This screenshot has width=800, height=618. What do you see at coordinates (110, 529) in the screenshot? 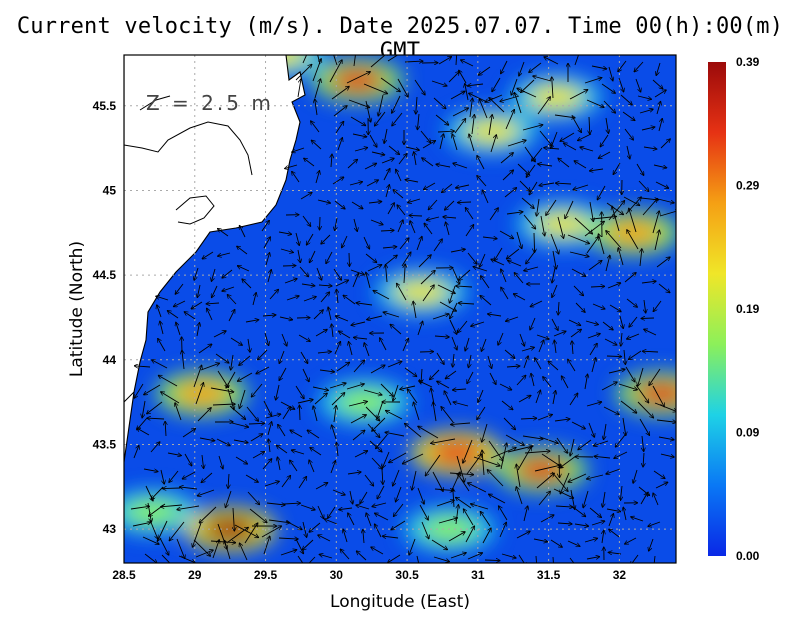
I see `y-tick-label: 43` at bounding box center [110, 529].